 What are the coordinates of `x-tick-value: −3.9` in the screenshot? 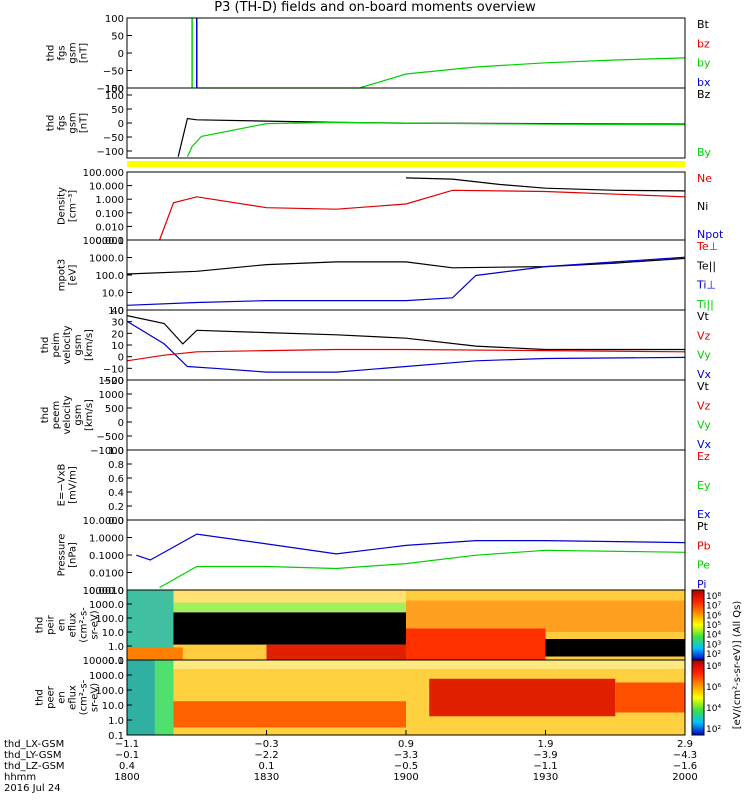 It's located at (545, 755).